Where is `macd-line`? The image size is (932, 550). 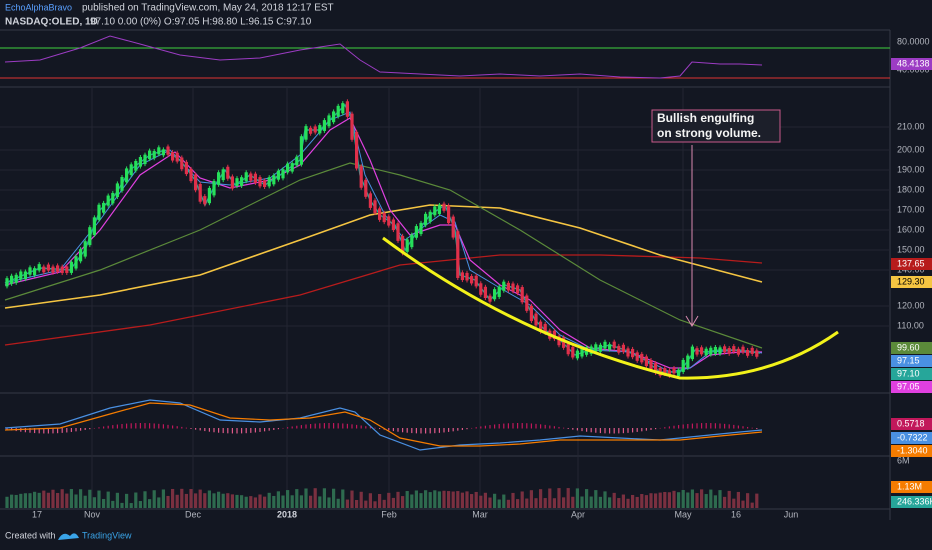
macd-line is located at coordinates (383, 425).